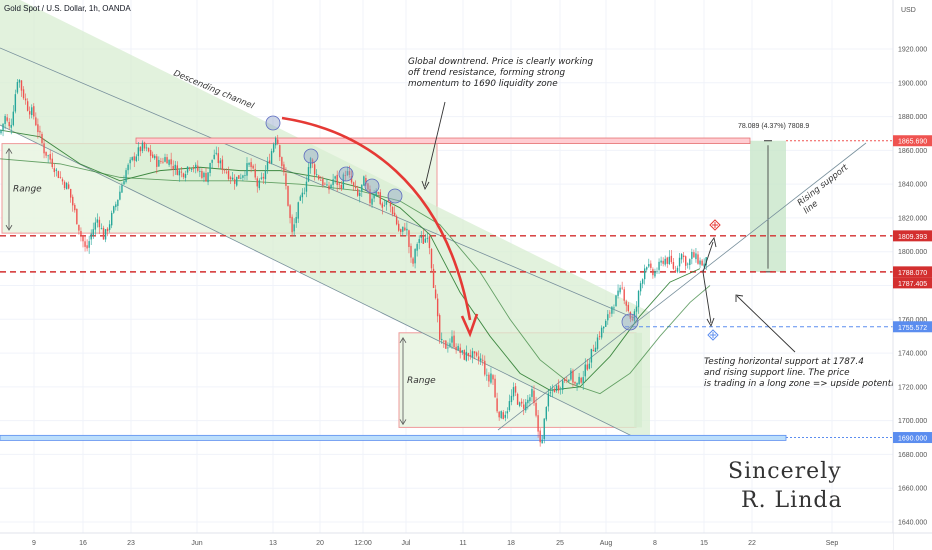 This screenshot has height=550, width=932. Describe the element at coordinates (425, 185) in the screenshot. I see `note-pointer-head` at that location.